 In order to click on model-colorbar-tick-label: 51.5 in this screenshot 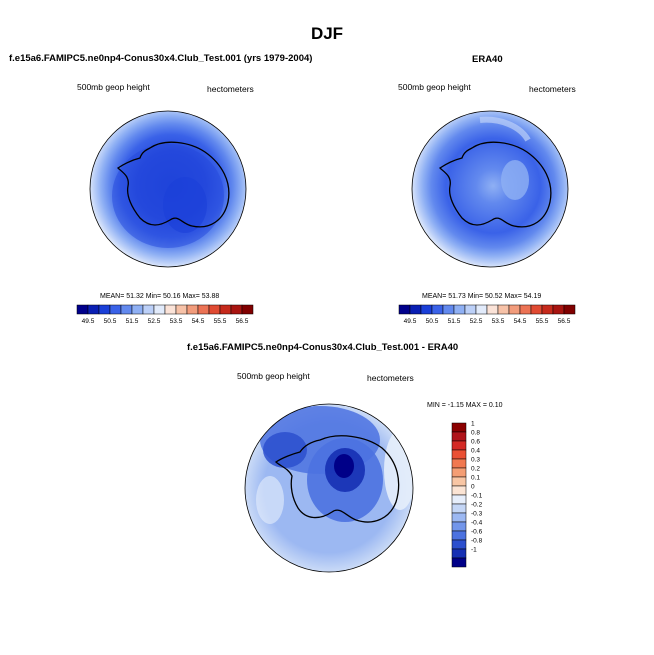, I will do `click(132, 321)`.